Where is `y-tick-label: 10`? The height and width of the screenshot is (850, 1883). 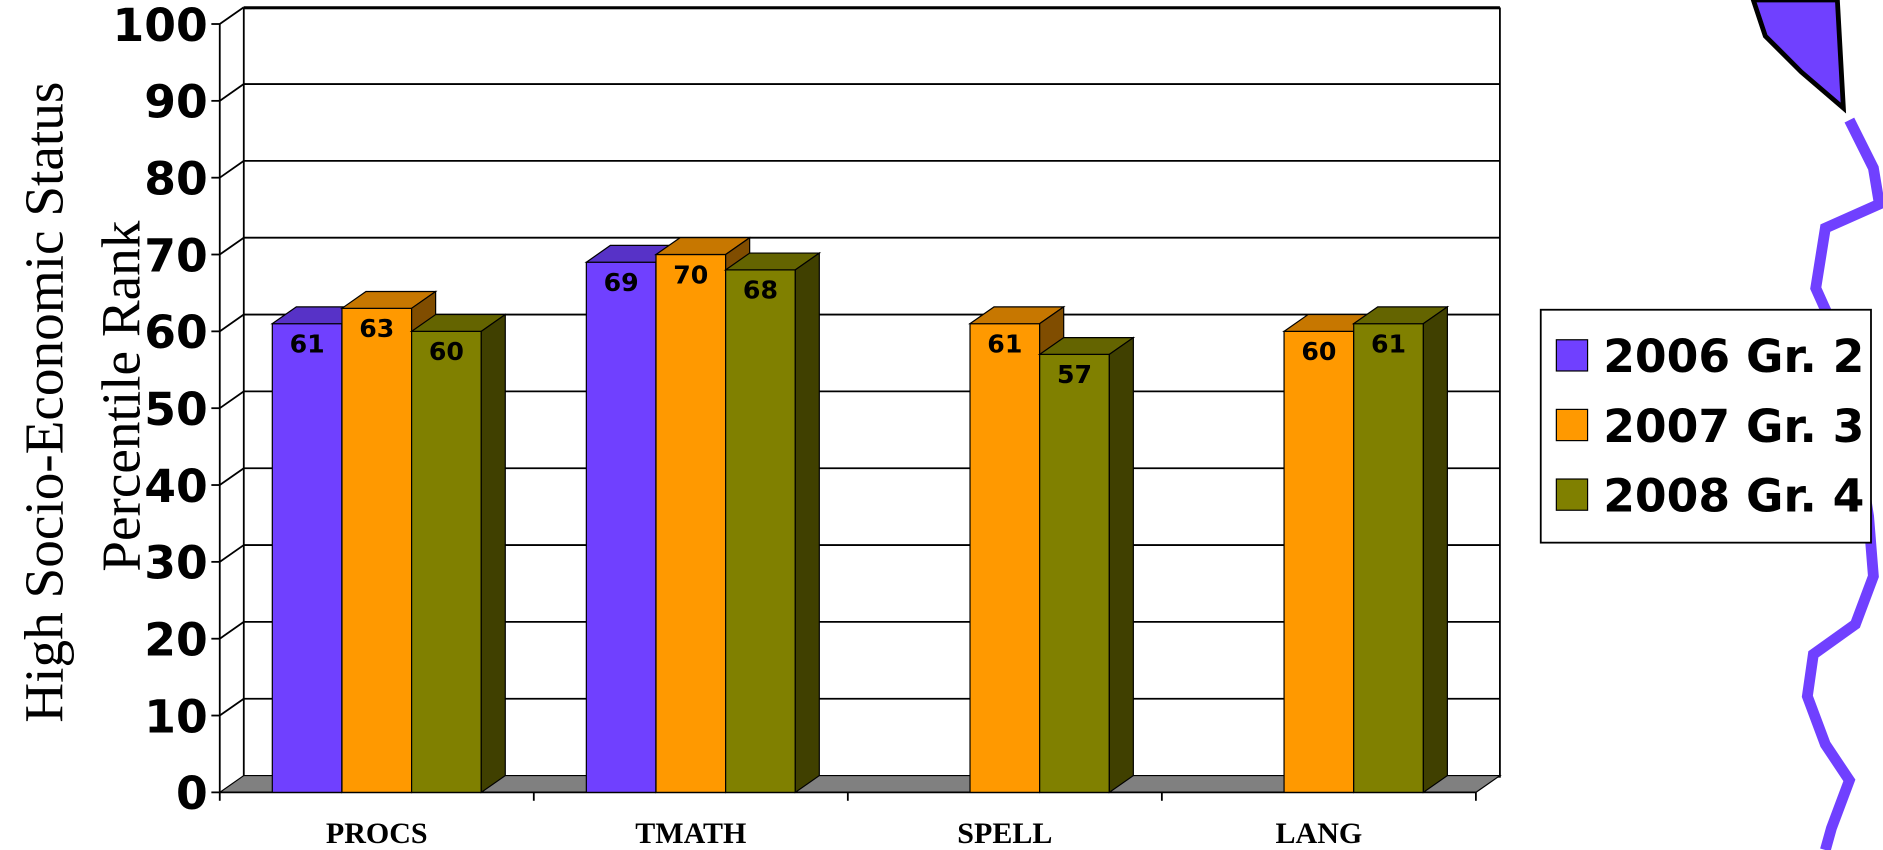 y-tick-label: 10 is located at coordinates (175, 716).